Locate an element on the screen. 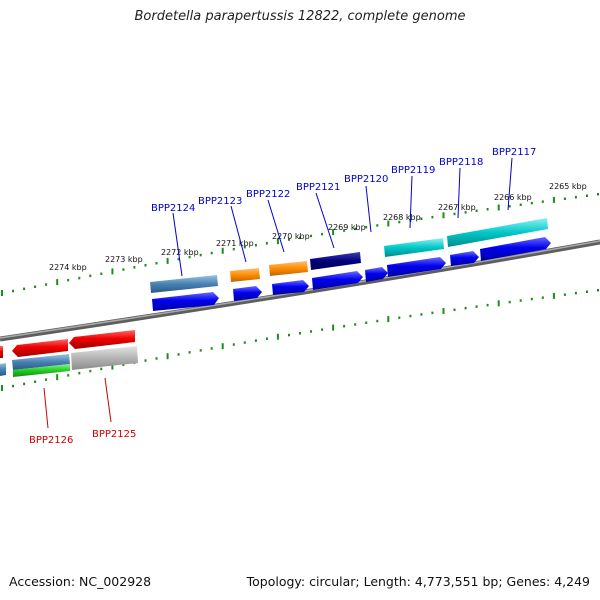 Image resolution: width=600 pixels, height=600 pixels. feature-track-lower is located at coordinates (69, 361).